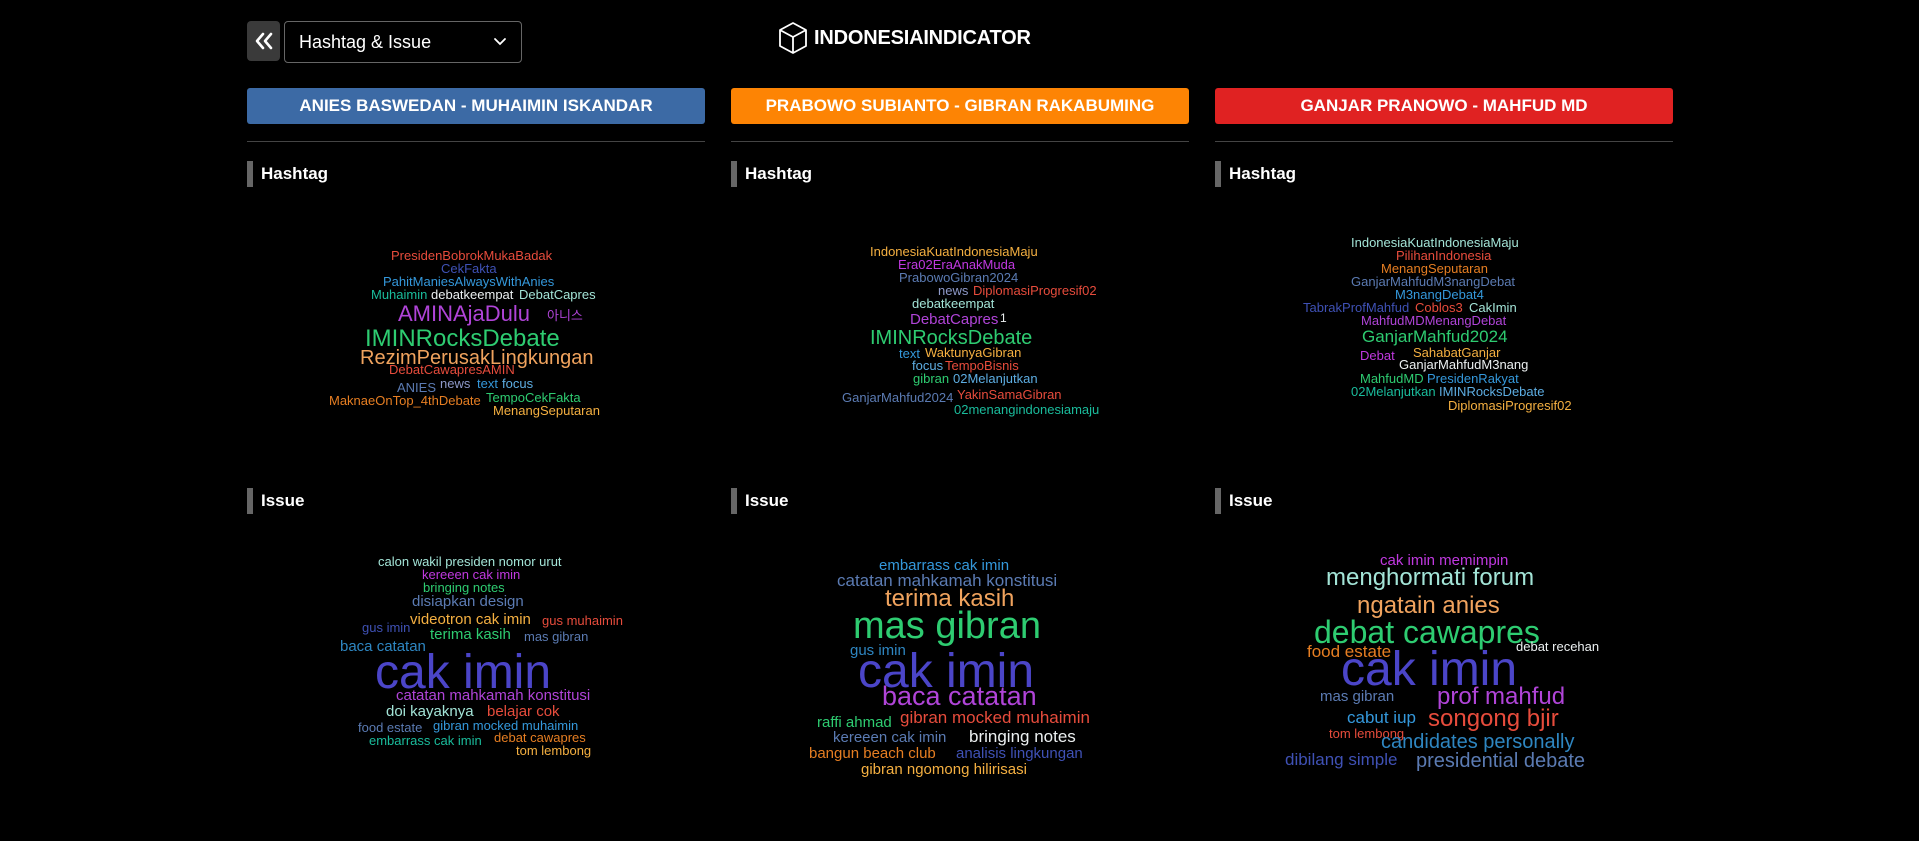 The image size is (1919, 841). I want to click on hashtag-word: CekFakta, so click(469, 268).